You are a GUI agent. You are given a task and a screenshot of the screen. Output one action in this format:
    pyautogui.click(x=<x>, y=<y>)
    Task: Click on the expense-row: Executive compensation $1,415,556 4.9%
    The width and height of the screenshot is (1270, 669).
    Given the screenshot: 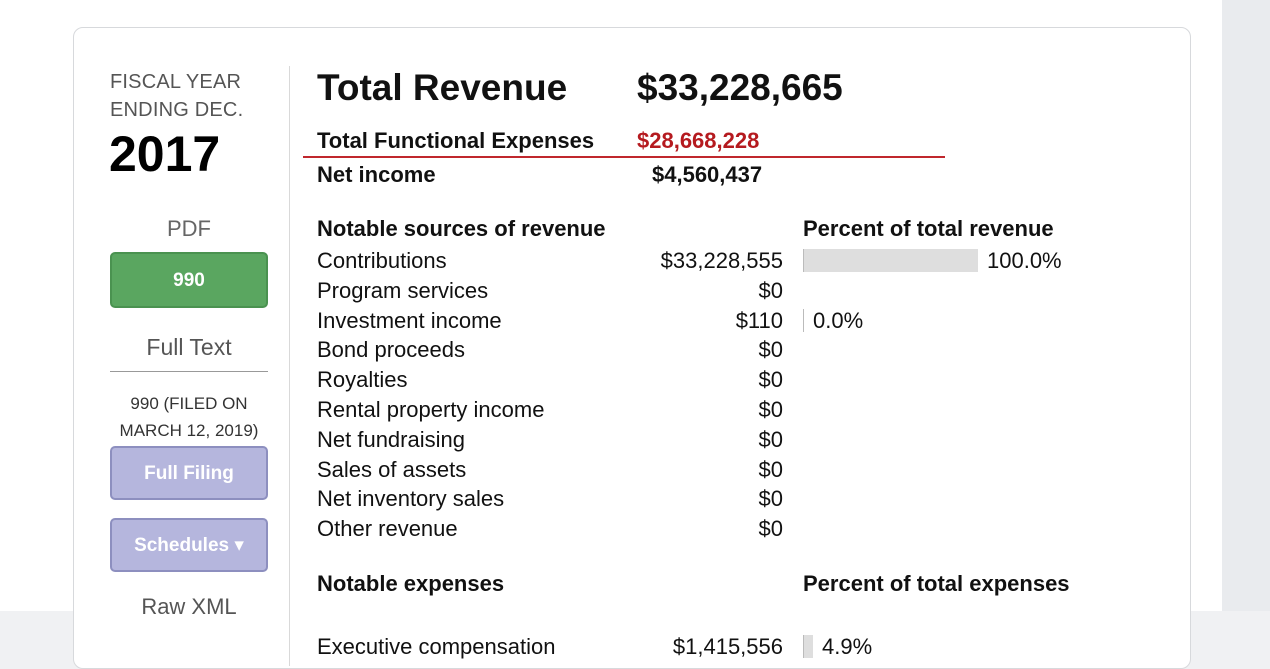 What is the action you would take?
    pyautogui.click(x=747, y=647)
    